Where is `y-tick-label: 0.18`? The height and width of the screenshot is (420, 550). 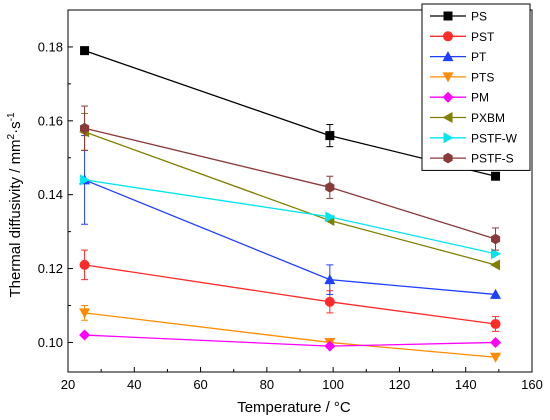
y-tick-label: 0.18 is located at coordinates (50, 46).